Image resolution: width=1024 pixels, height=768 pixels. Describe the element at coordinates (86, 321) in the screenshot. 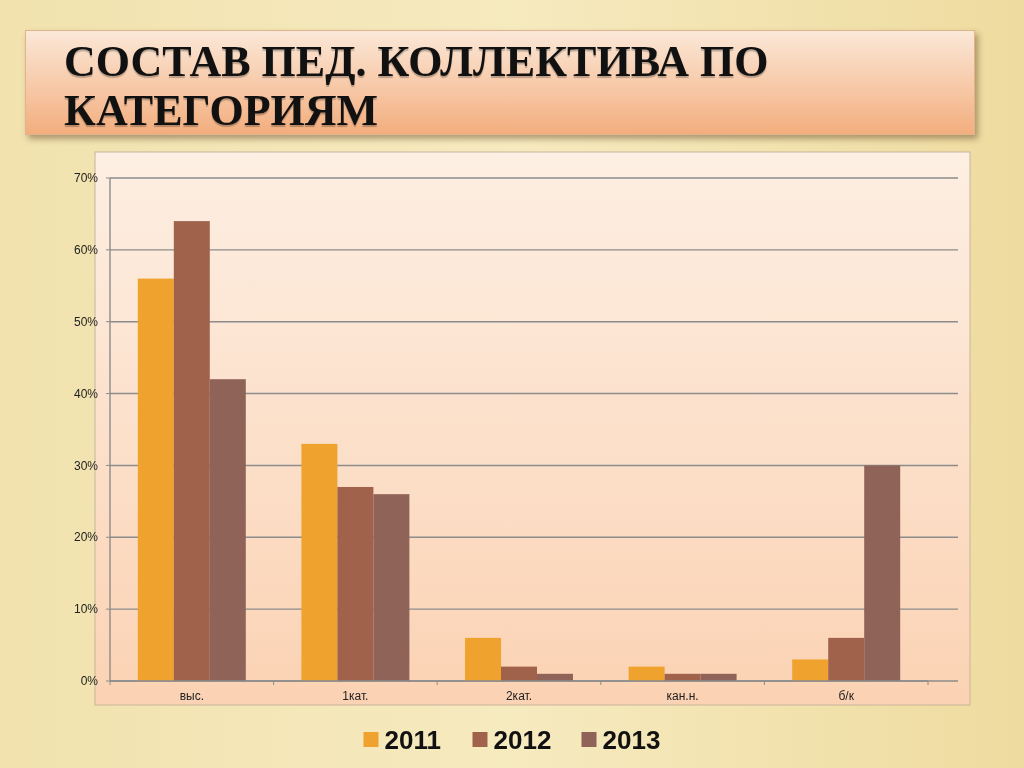

I see `y-tick-label: 50%` at that location.